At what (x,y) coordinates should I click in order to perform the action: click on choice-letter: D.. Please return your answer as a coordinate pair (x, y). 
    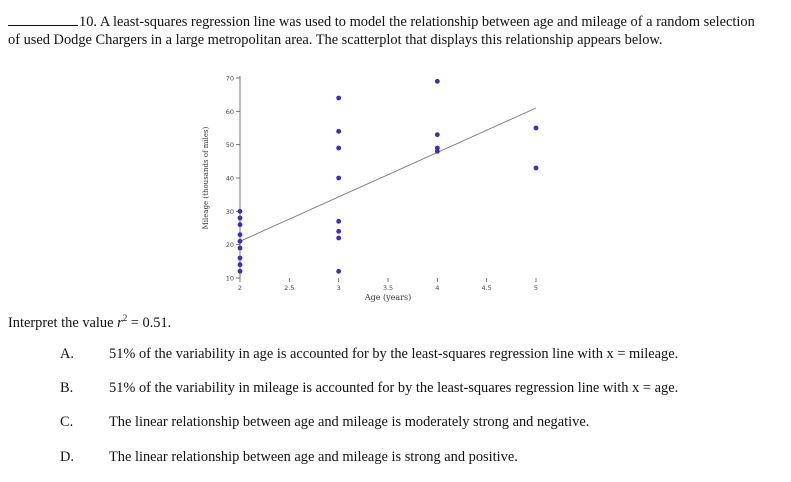
    Looking at the image, I should click on (67, 457).